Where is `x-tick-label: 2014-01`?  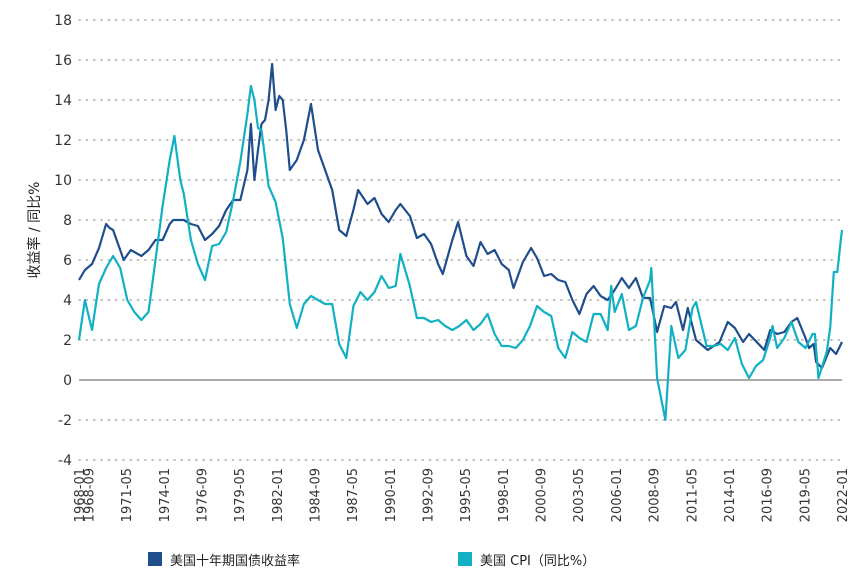
x-tick-label: 2014-01 is located at coordinates (730, 495).